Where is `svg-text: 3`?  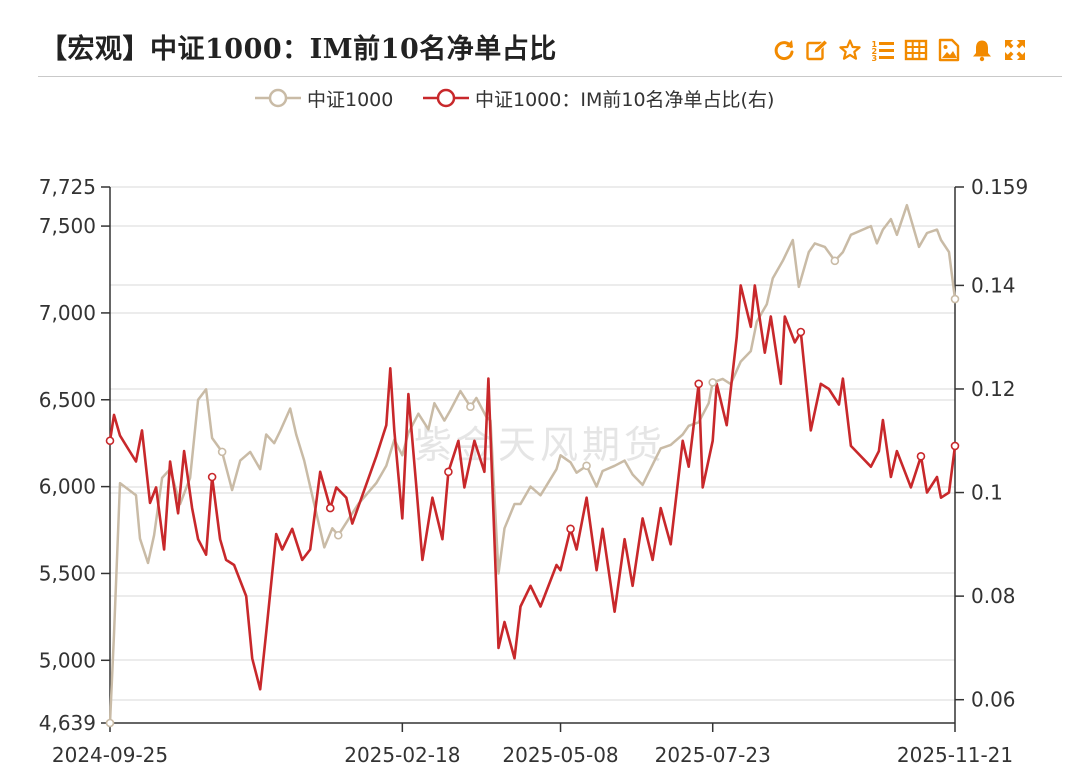 svg-text: 3 is located at coordinates (875, 58).